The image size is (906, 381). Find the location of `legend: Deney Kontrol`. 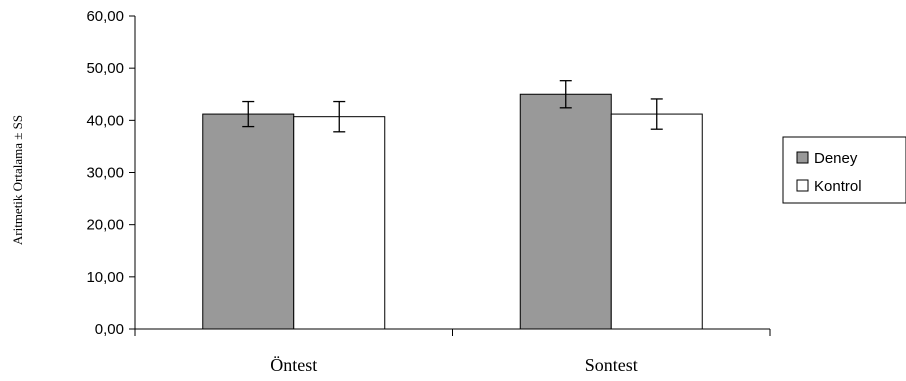

legend: Deney Kontrol is located at coordinates (844, 170).